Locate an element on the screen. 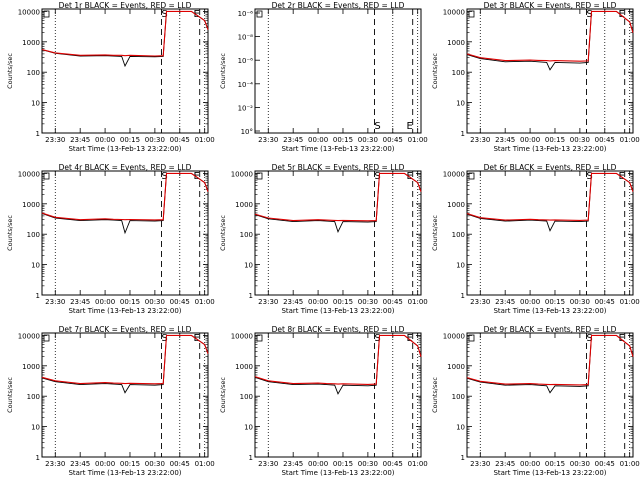 This screenshot has height=484, width=640. y-tick-label: 10⁻⁴ is located at coordinates (246, 85).